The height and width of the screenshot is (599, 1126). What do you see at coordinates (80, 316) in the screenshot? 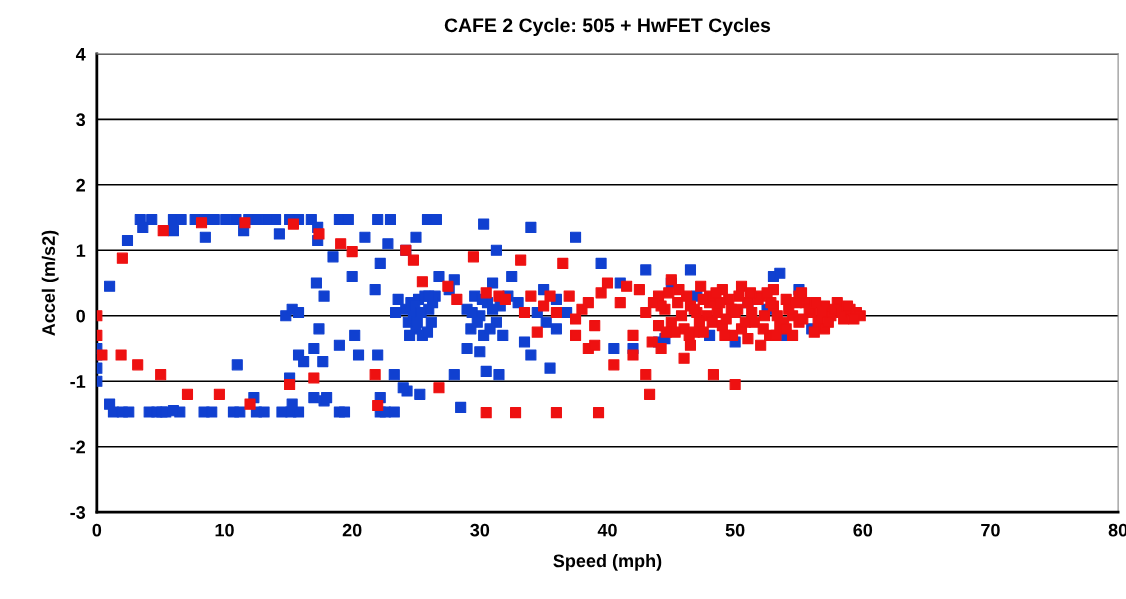
I see `y-tick-label: 0` at bounding box center [80, 316].